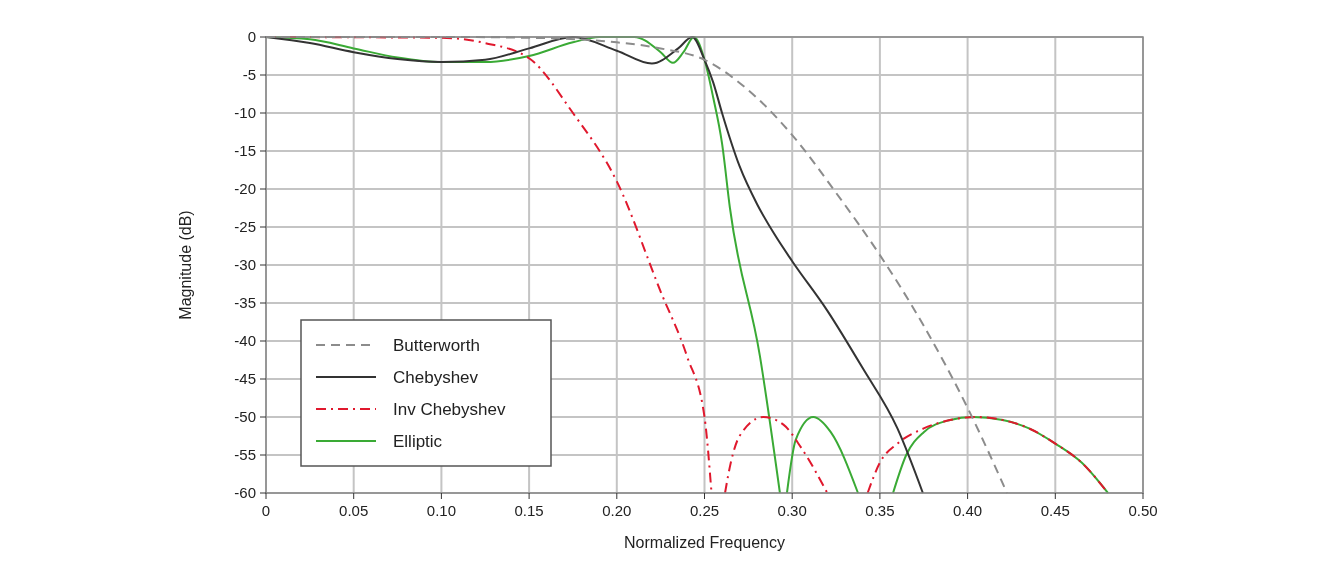 The image size is (1325, 579). Describe the element at coordinates (441, 510) in the screenshot. I see `x-tick-label: 0.10` at that location.